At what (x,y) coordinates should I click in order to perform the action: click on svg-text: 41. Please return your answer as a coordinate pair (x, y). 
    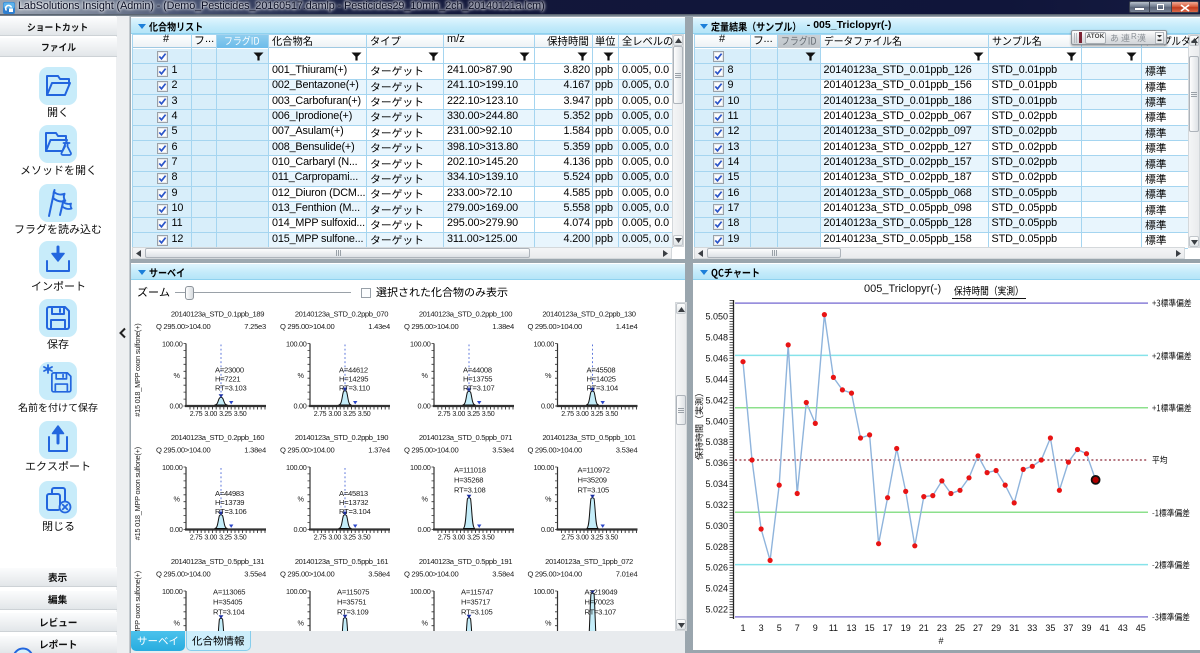
    Looking at the image, I should click on (1105, 628).